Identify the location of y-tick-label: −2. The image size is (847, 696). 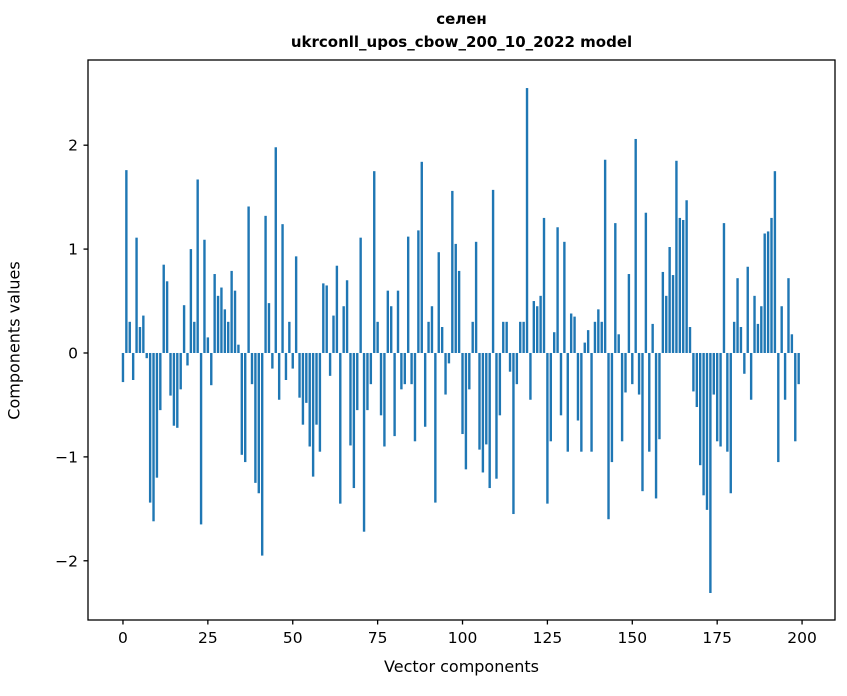
(66, 561).